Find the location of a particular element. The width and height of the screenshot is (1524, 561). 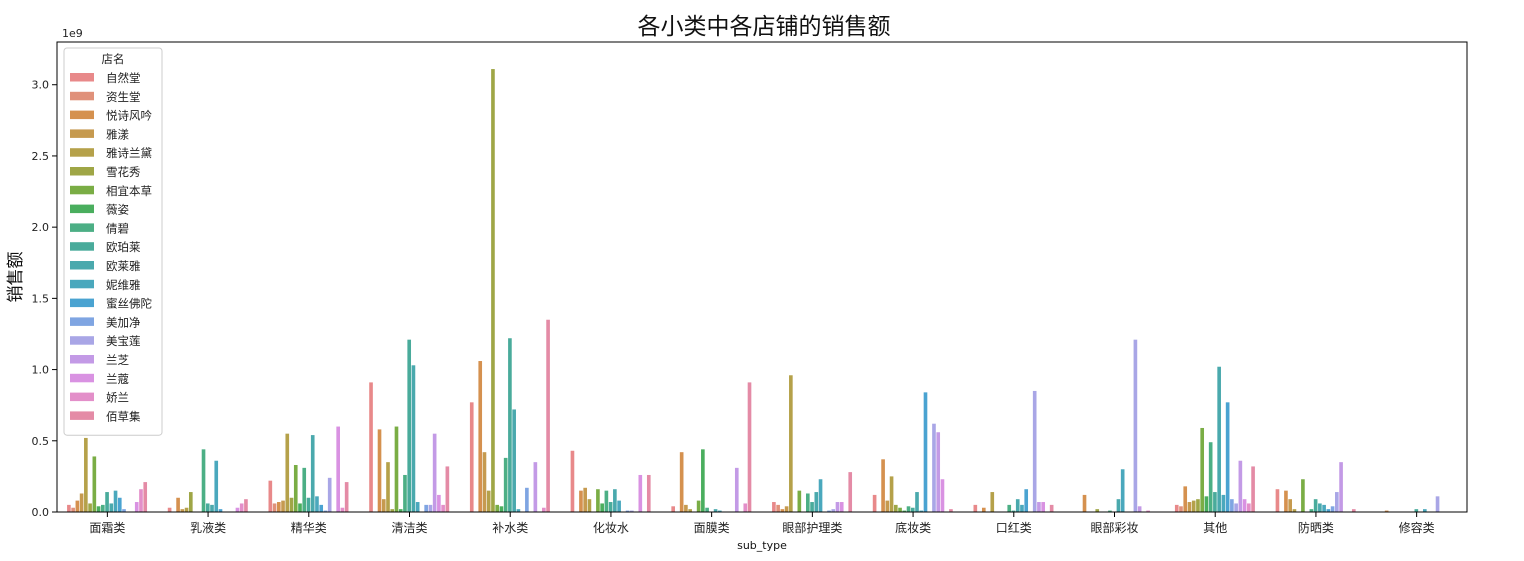

legend-entry-label: 欧珀莱 is located at coordinates (123, 247).